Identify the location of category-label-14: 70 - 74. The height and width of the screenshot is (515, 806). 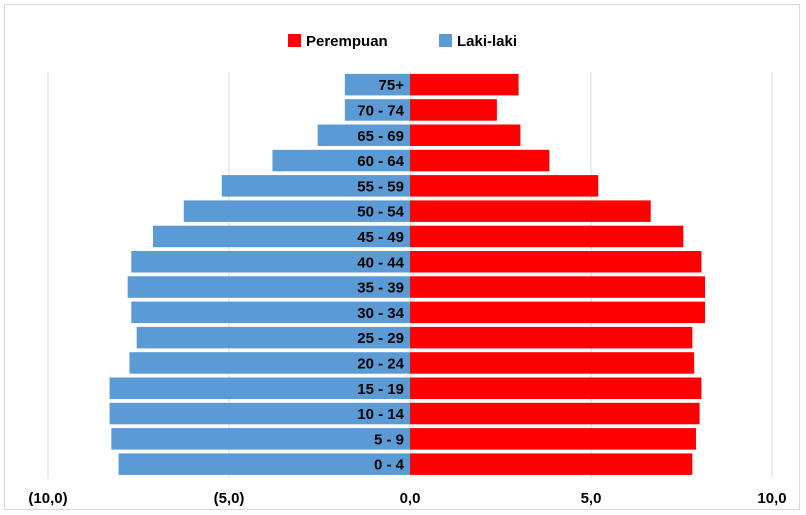
(380, 110).